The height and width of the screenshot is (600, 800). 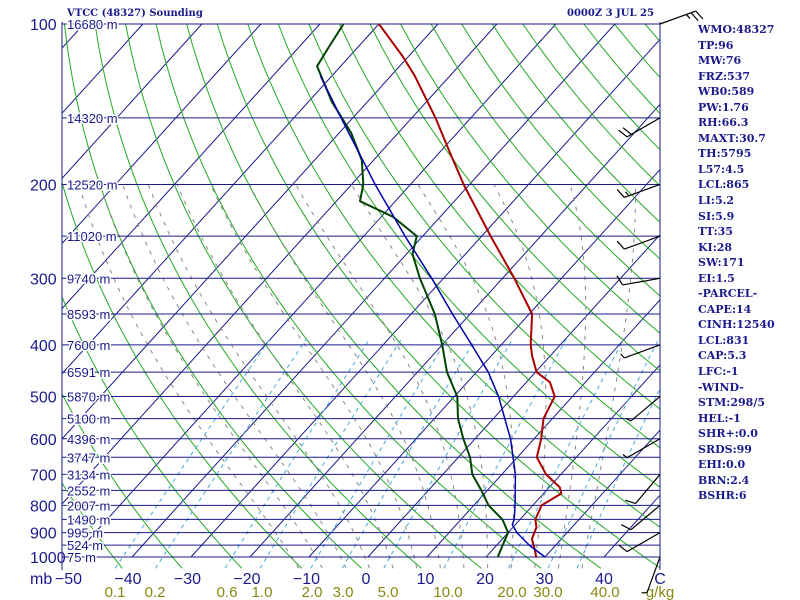 I want to click on temperature-tick-label: 40, so click(x=604, y=579).